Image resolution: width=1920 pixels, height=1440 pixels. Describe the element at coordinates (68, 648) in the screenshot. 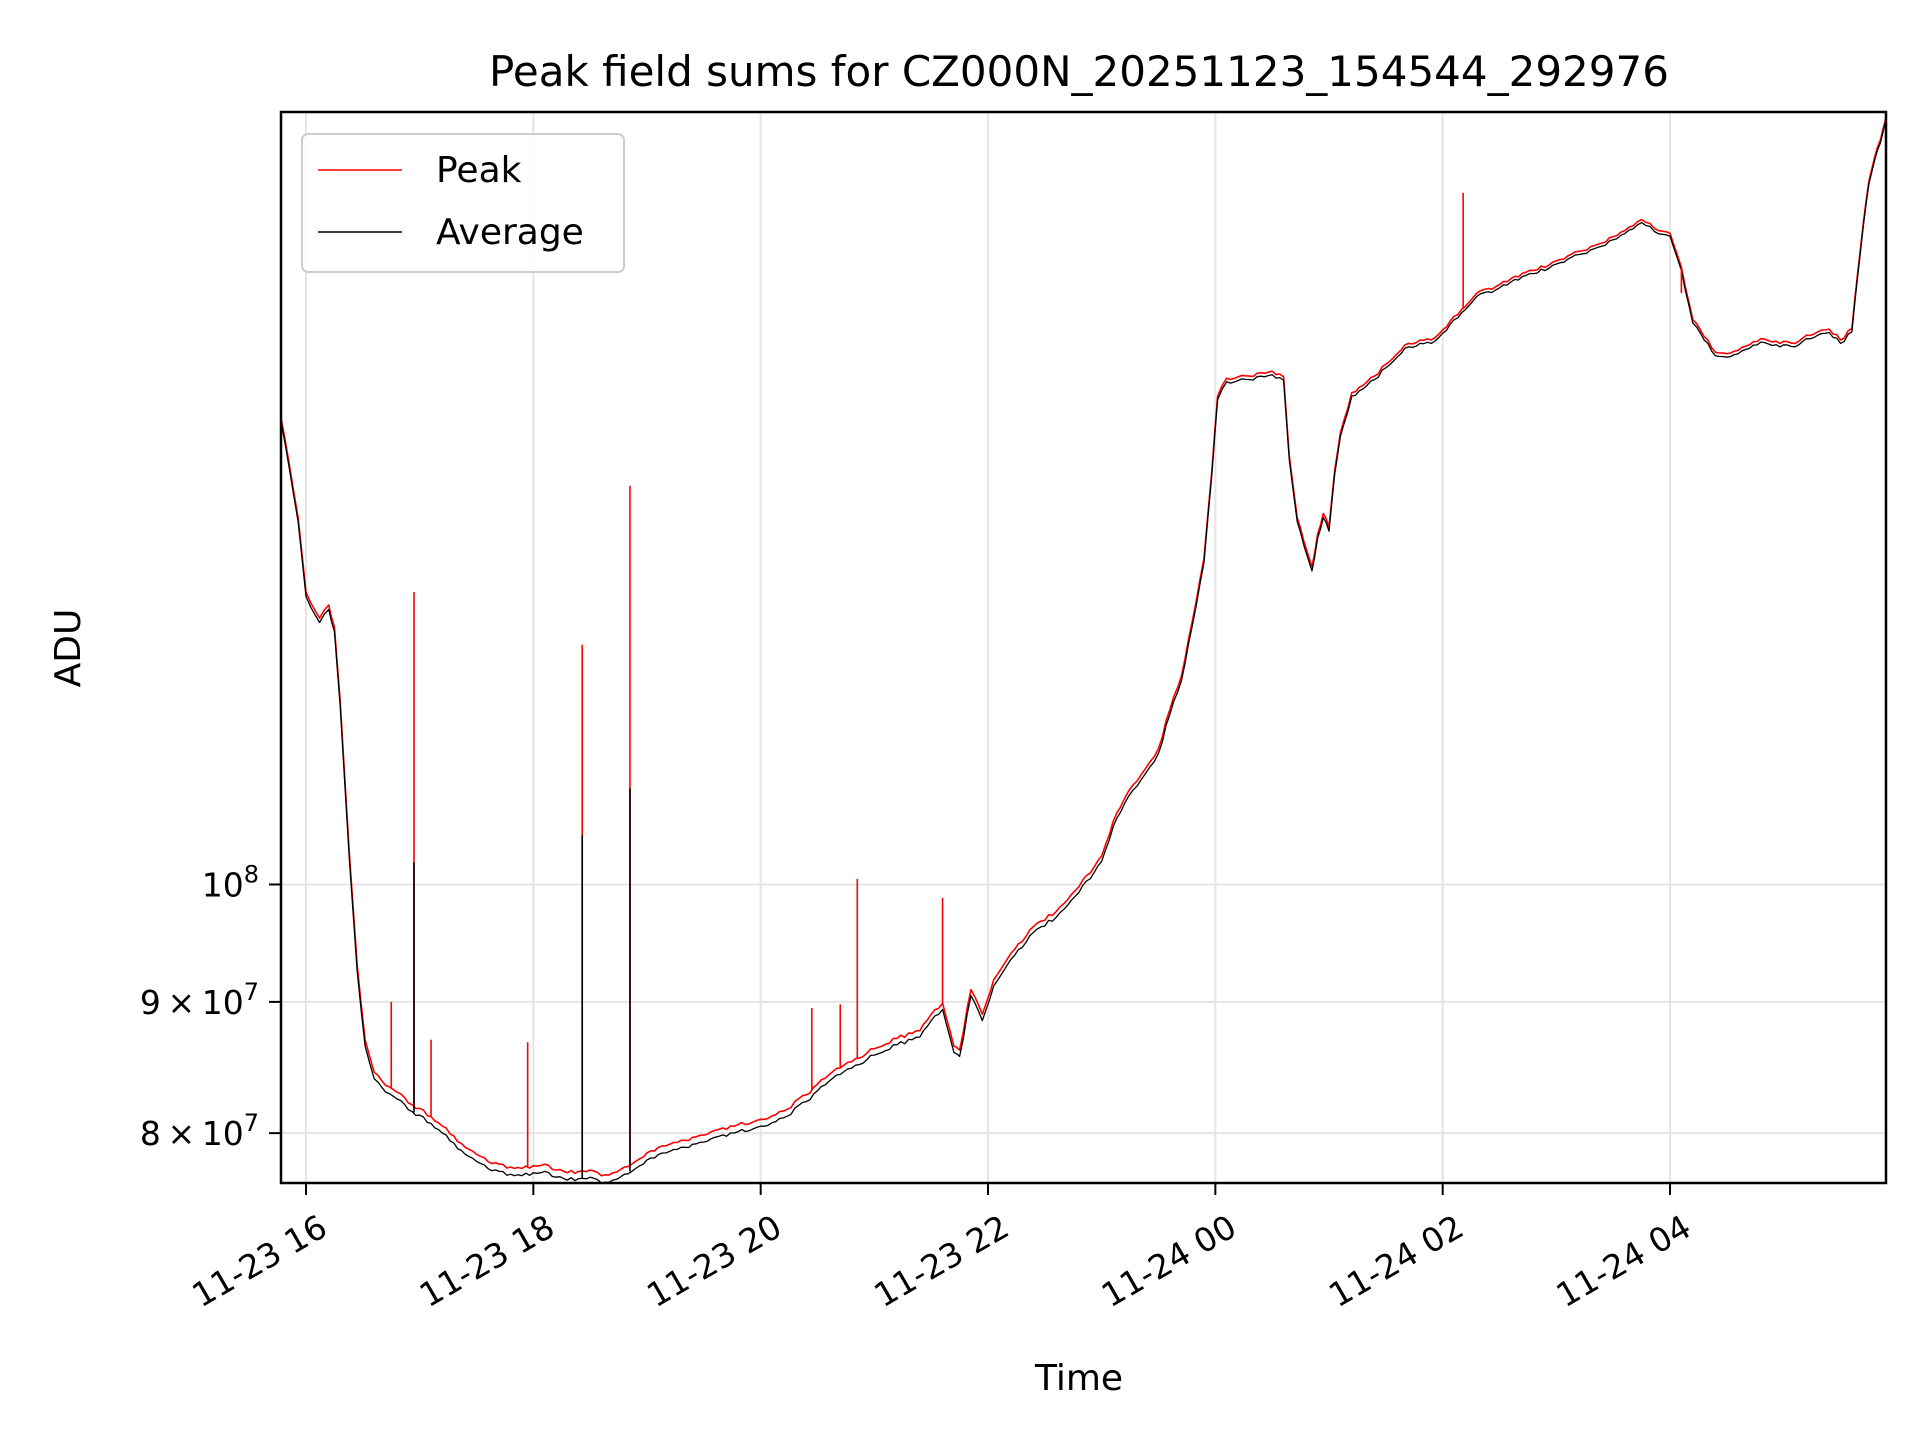

I see `y-axis-label: ADU` at that location.